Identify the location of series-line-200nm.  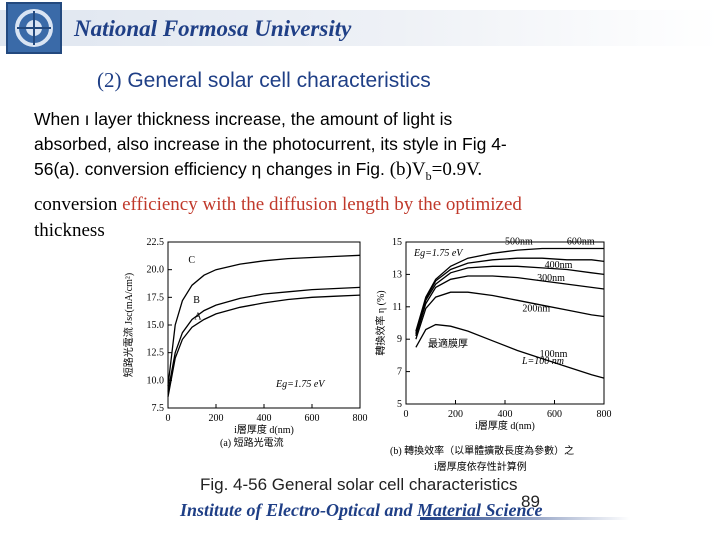
(510, 315).